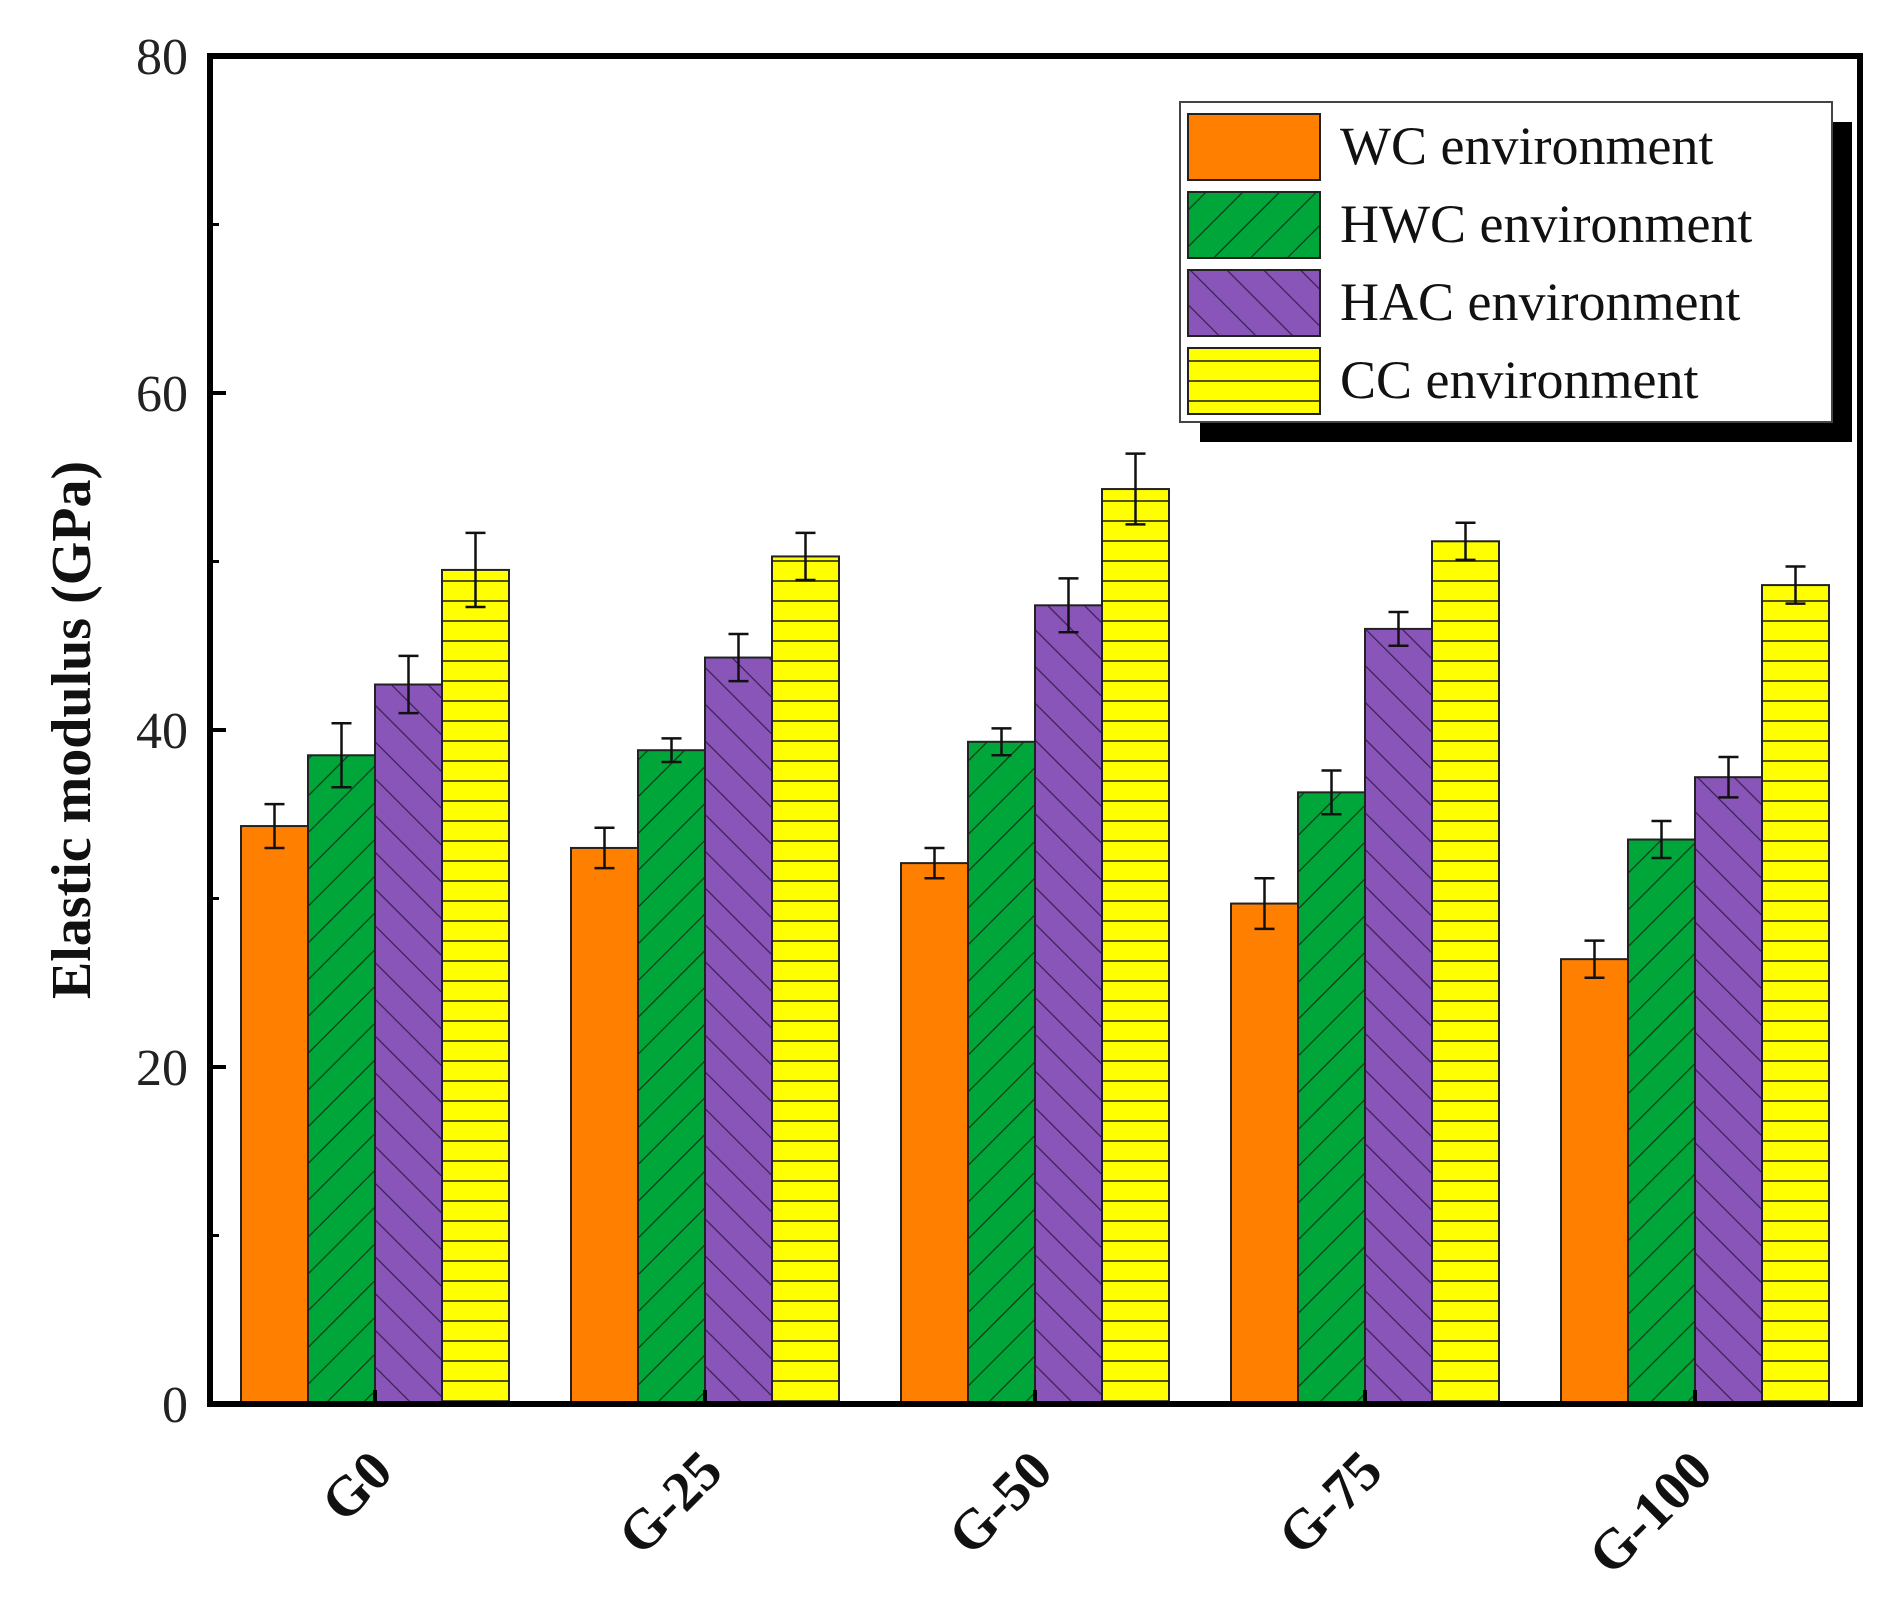  What do you see at coordinates (1264, 1153) in the screenshot?
I see `bar-G-75-WC` at bounding box center [1264, 1153].